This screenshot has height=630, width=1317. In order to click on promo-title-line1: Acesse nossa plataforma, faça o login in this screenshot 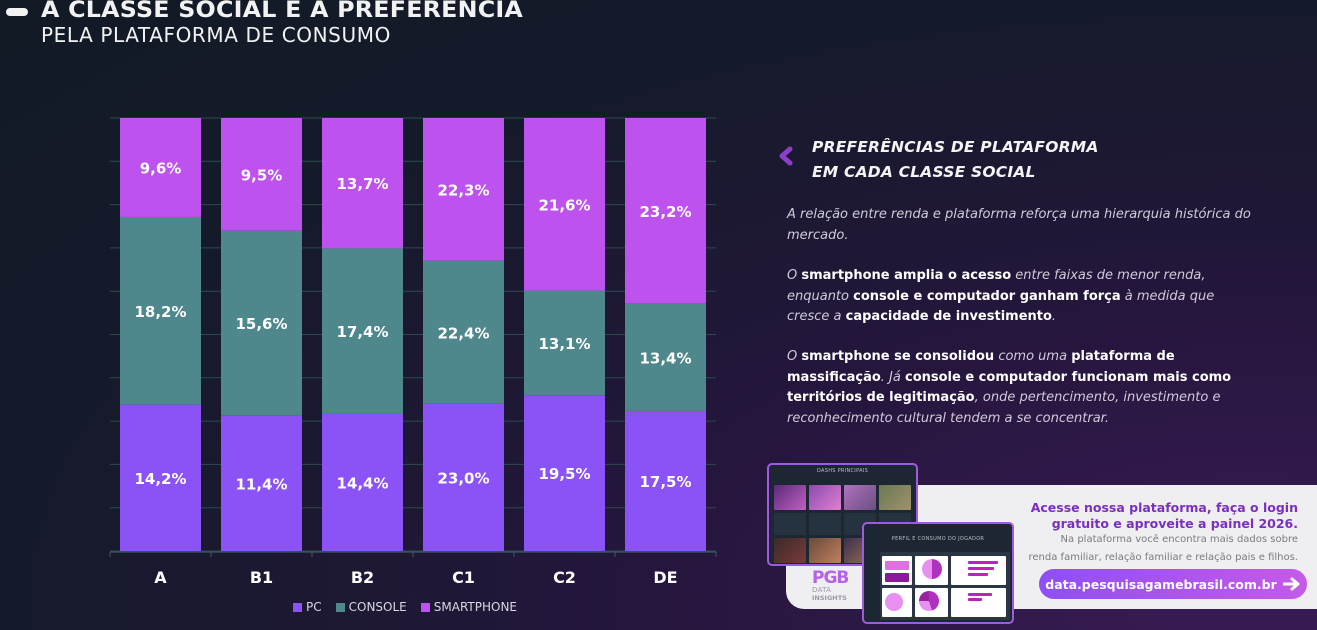, I will do `click(1164, 507)`.